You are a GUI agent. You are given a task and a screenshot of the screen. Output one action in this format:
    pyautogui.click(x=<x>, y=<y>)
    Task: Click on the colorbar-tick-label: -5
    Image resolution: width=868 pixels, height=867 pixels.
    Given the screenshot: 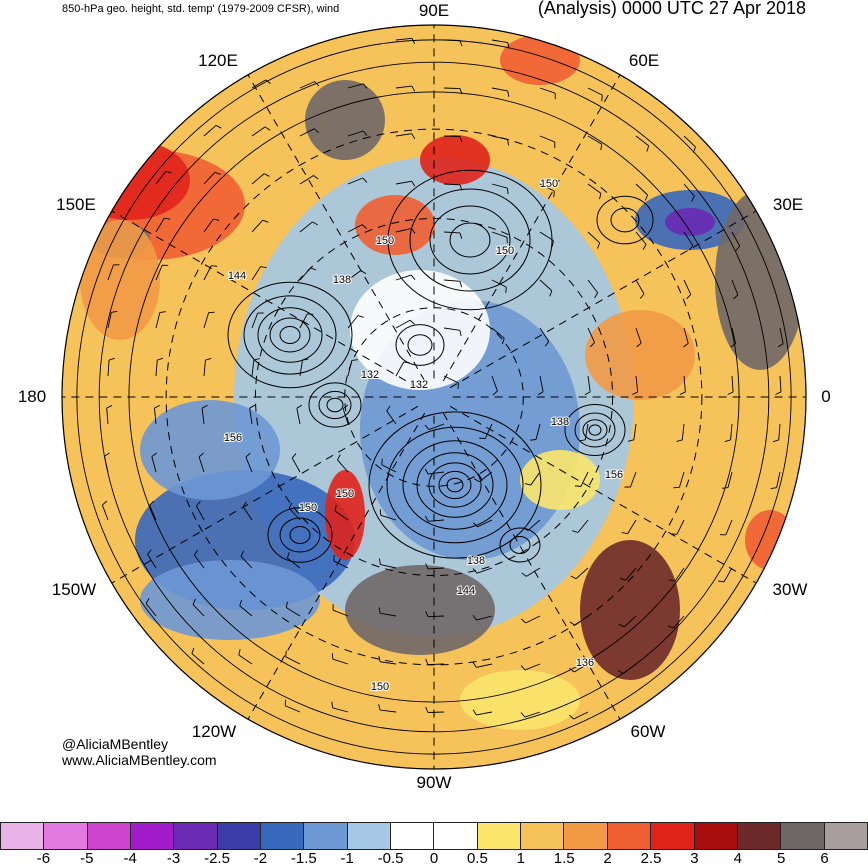 What is the action you would take?
    pyautogui.click(x=86, y=858)
    